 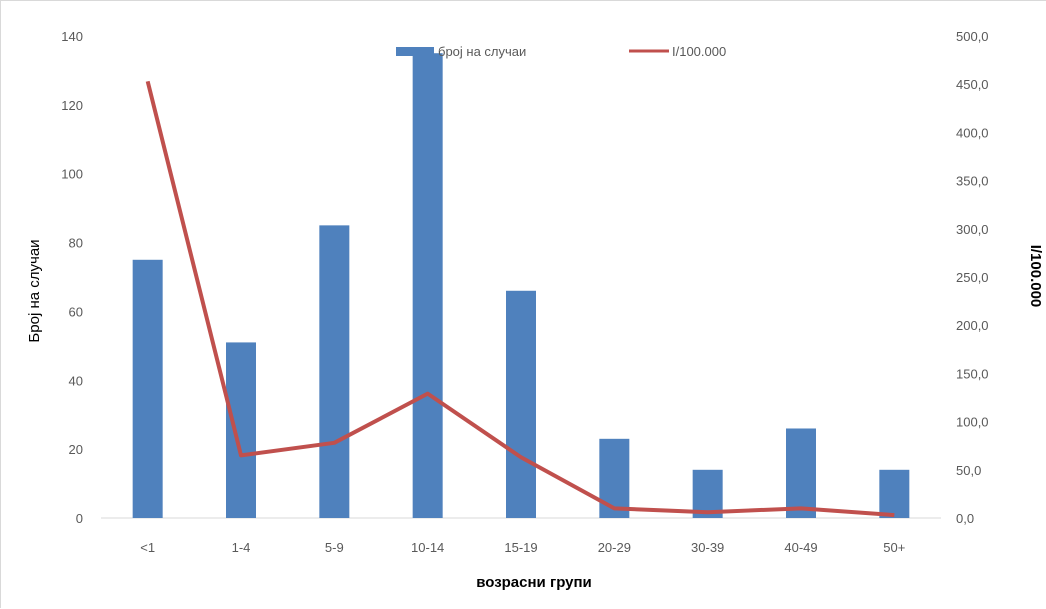 What do you see at coordinates (972, 325) in the screenshot?
I see `y2-tick-label: 200,0` at bounding box center [972, 325].